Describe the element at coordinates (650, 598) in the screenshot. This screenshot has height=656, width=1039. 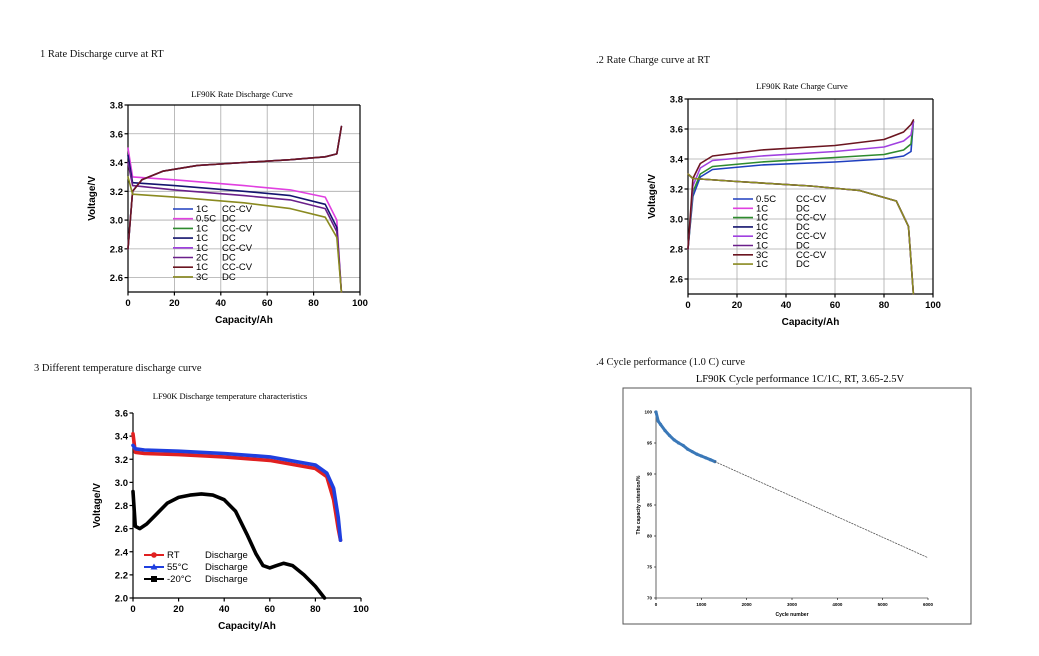
I see `y-tick-label: 70` at that location.